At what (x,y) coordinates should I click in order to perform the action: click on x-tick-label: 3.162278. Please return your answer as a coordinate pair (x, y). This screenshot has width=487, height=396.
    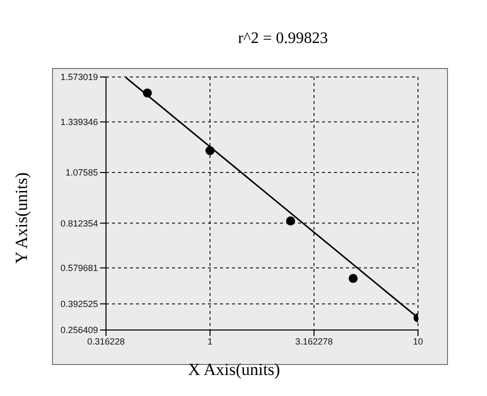
    Looking at the image, I should click on (314, 341).